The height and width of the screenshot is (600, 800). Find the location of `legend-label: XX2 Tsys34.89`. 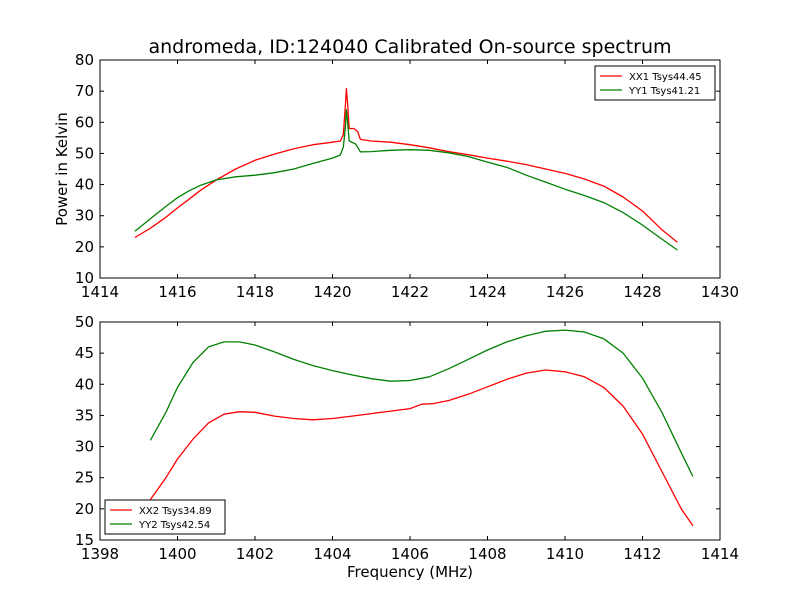

legend-label: XX2 Tsys34.89 is located at coordinates (175, 511).